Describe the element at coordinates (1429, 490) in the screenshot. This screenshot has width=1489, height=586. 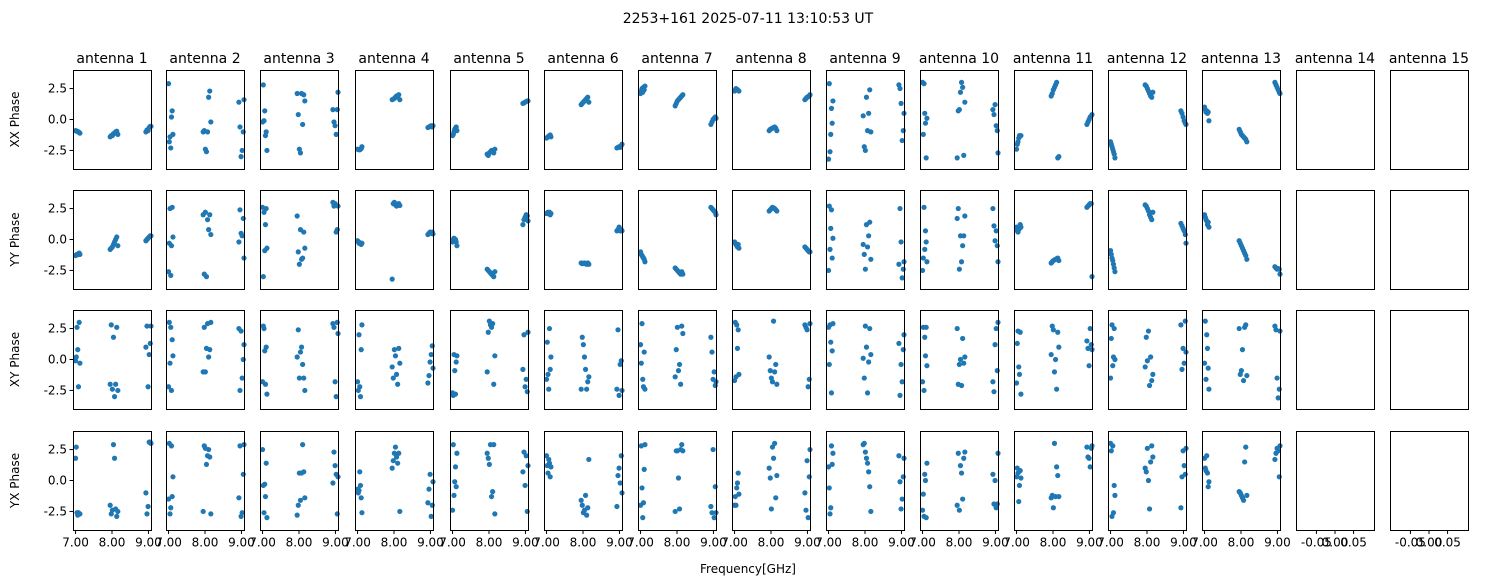
I see `panel-r4-ant15: -0.050.000.05` at that location.